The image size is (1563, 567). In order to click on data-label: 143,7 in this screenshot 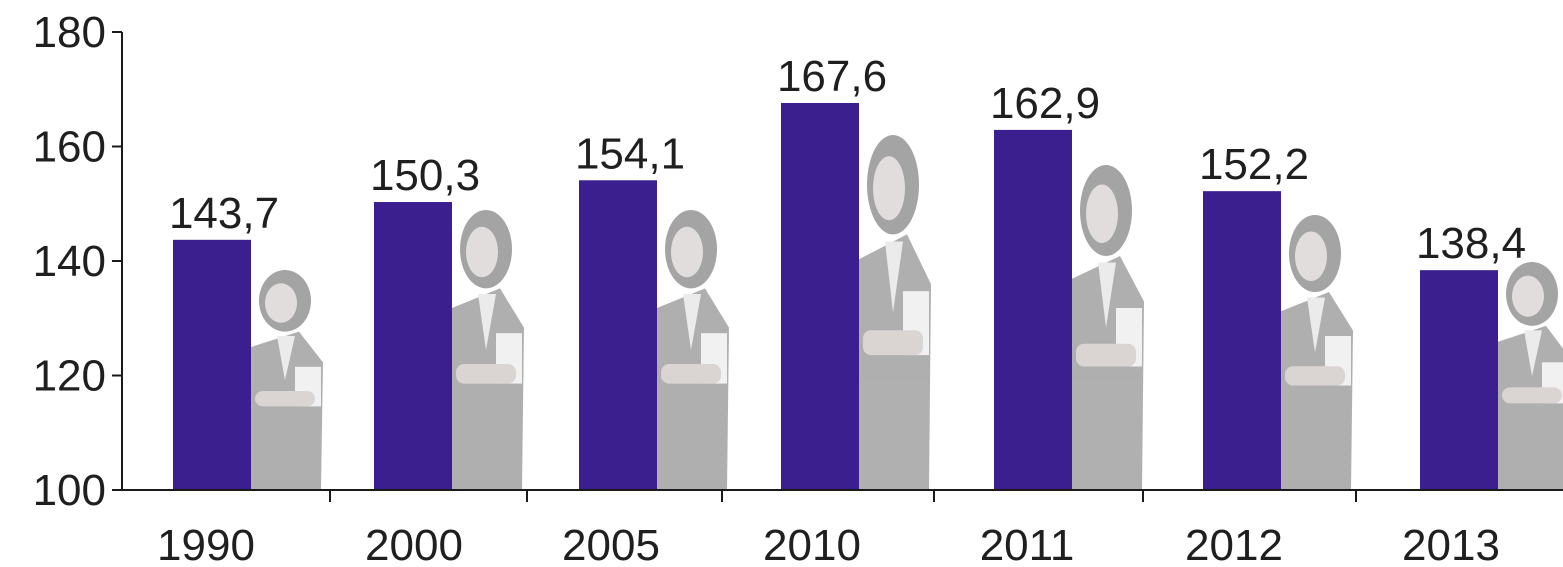, I will do `click(224, 213)`.